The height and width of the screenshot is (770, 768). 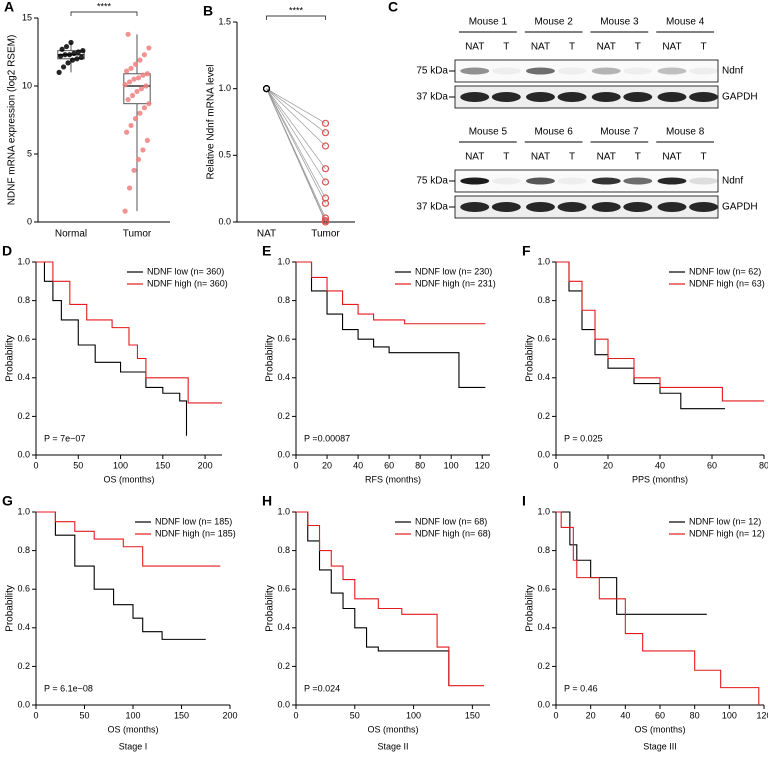 What do you see at coordinates (660, 465) in the screenshot?
I see `x-tick-label: 40` at bounding box center [660, 465].